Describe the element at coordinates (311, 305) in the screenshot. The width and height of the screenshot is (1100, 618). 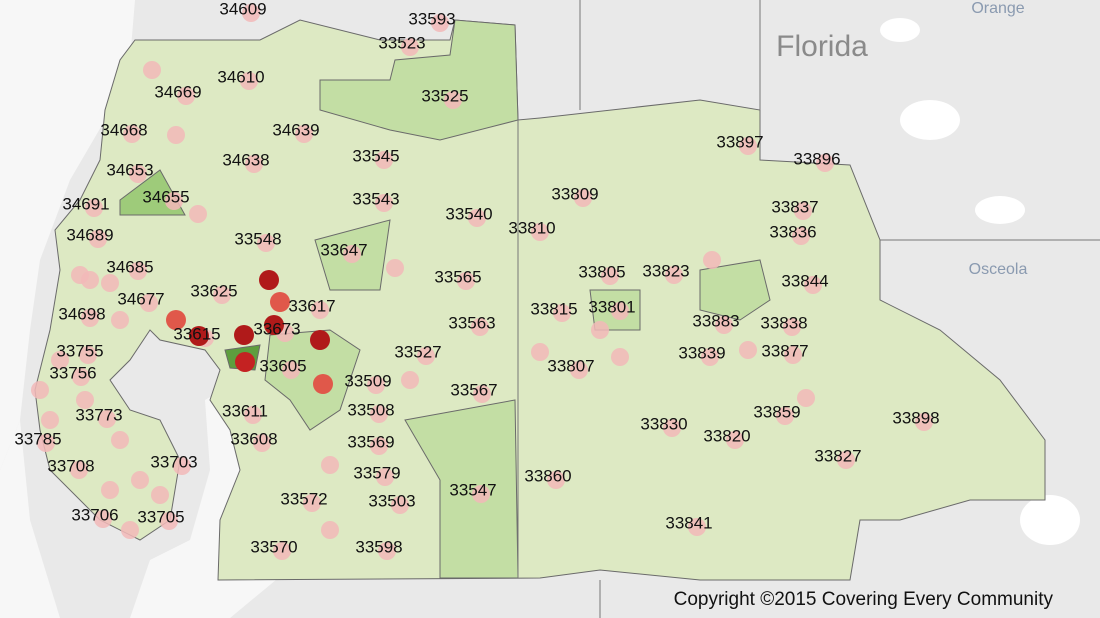
I see `zip-label: 33617` at that location.